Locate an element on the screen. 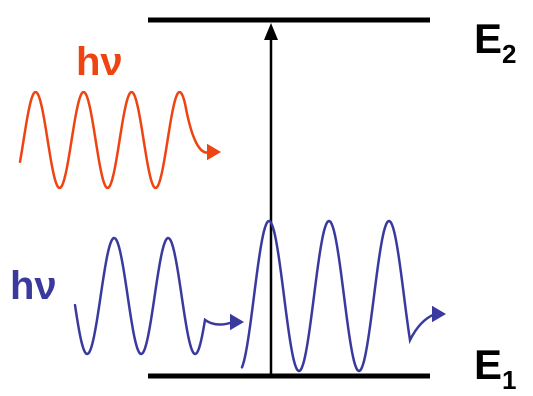  upper-level-label: E2 is located at coordinates (495, 42).